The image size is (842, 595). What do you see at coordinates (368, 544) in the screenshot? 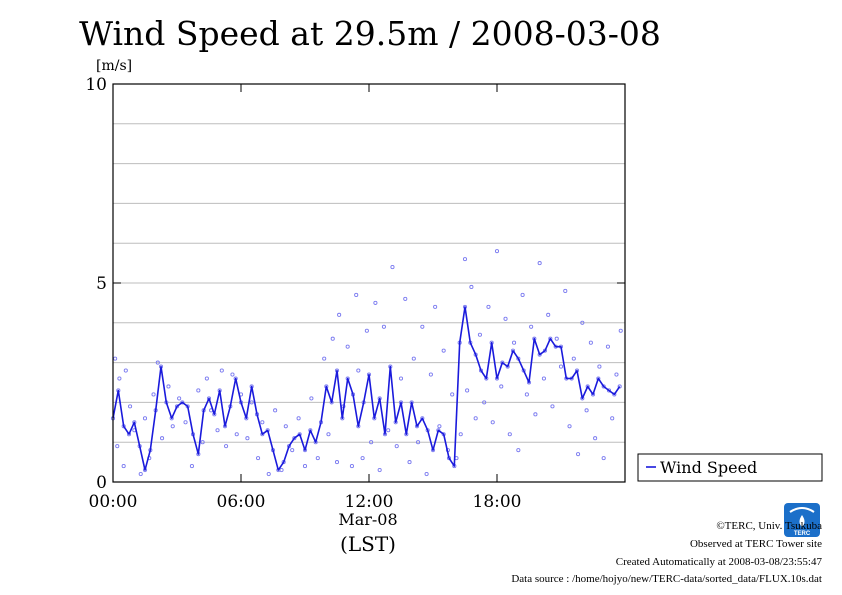
I see `x-axis-label: (LST)` at bounding box center [368, 544].